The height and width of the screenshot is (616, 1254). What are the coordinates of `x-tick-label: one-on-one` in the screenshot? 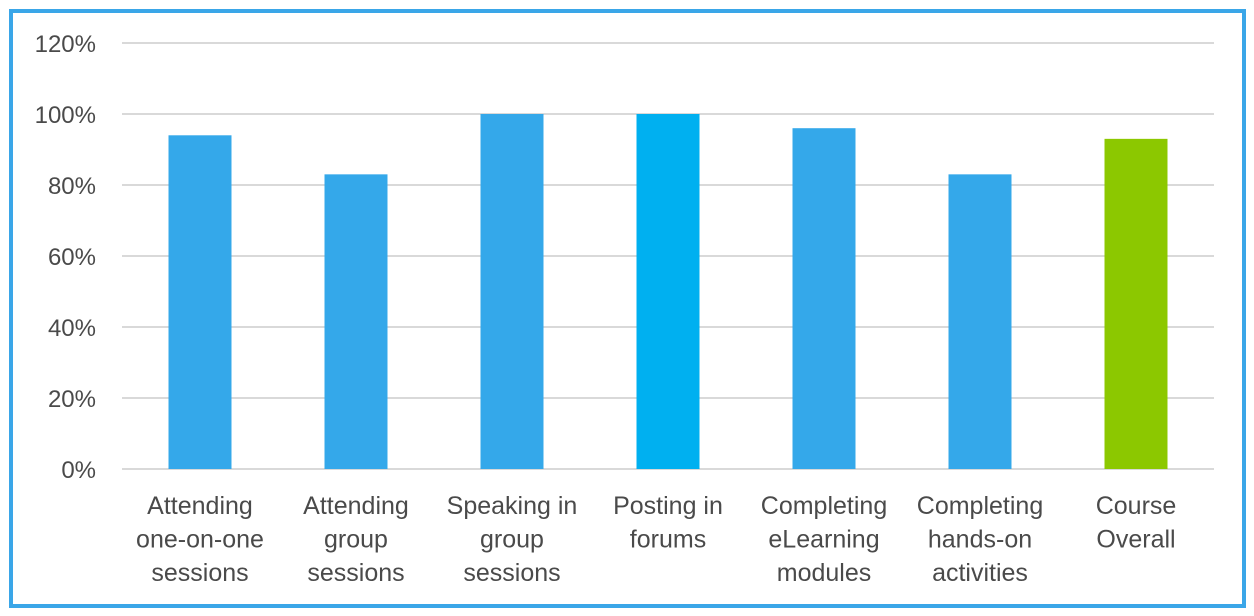 It's located at (200, 540).